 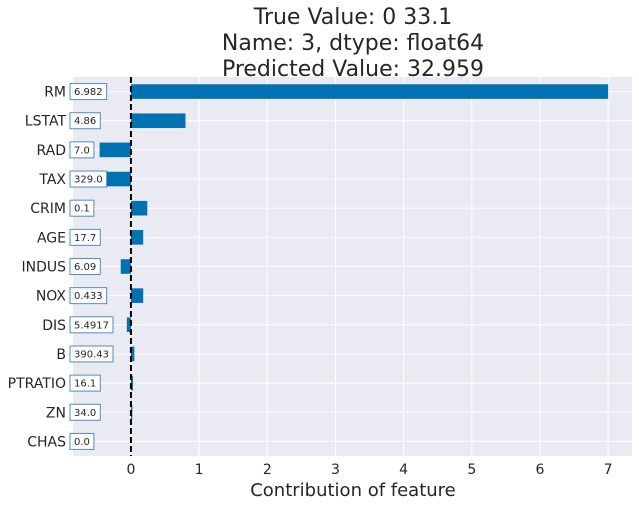 I want to click on x-tick-4: 4, so click(x=403, y=470).